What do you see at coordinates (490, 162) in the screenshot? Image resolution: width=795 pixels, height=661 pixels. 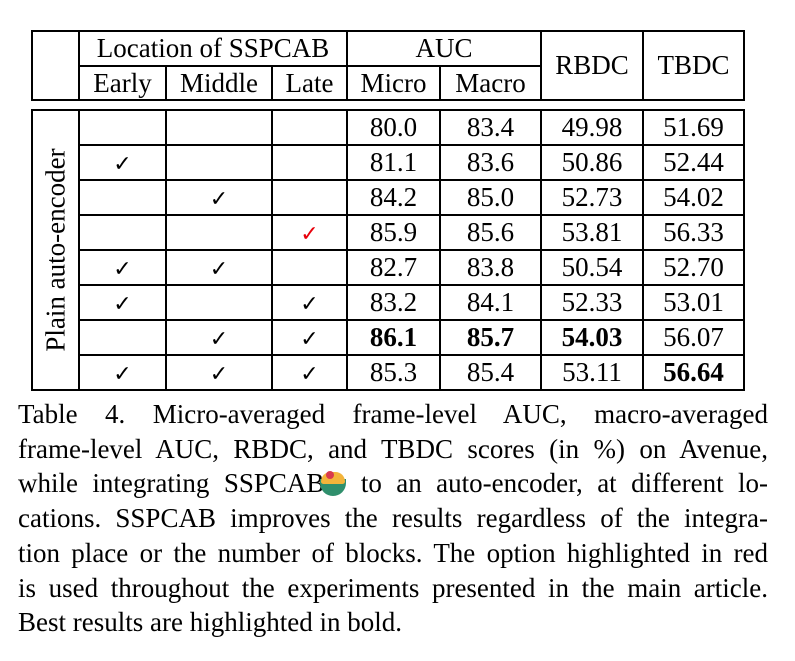 I see `macro-cell: 83.6` at bounding box center [490, 162].